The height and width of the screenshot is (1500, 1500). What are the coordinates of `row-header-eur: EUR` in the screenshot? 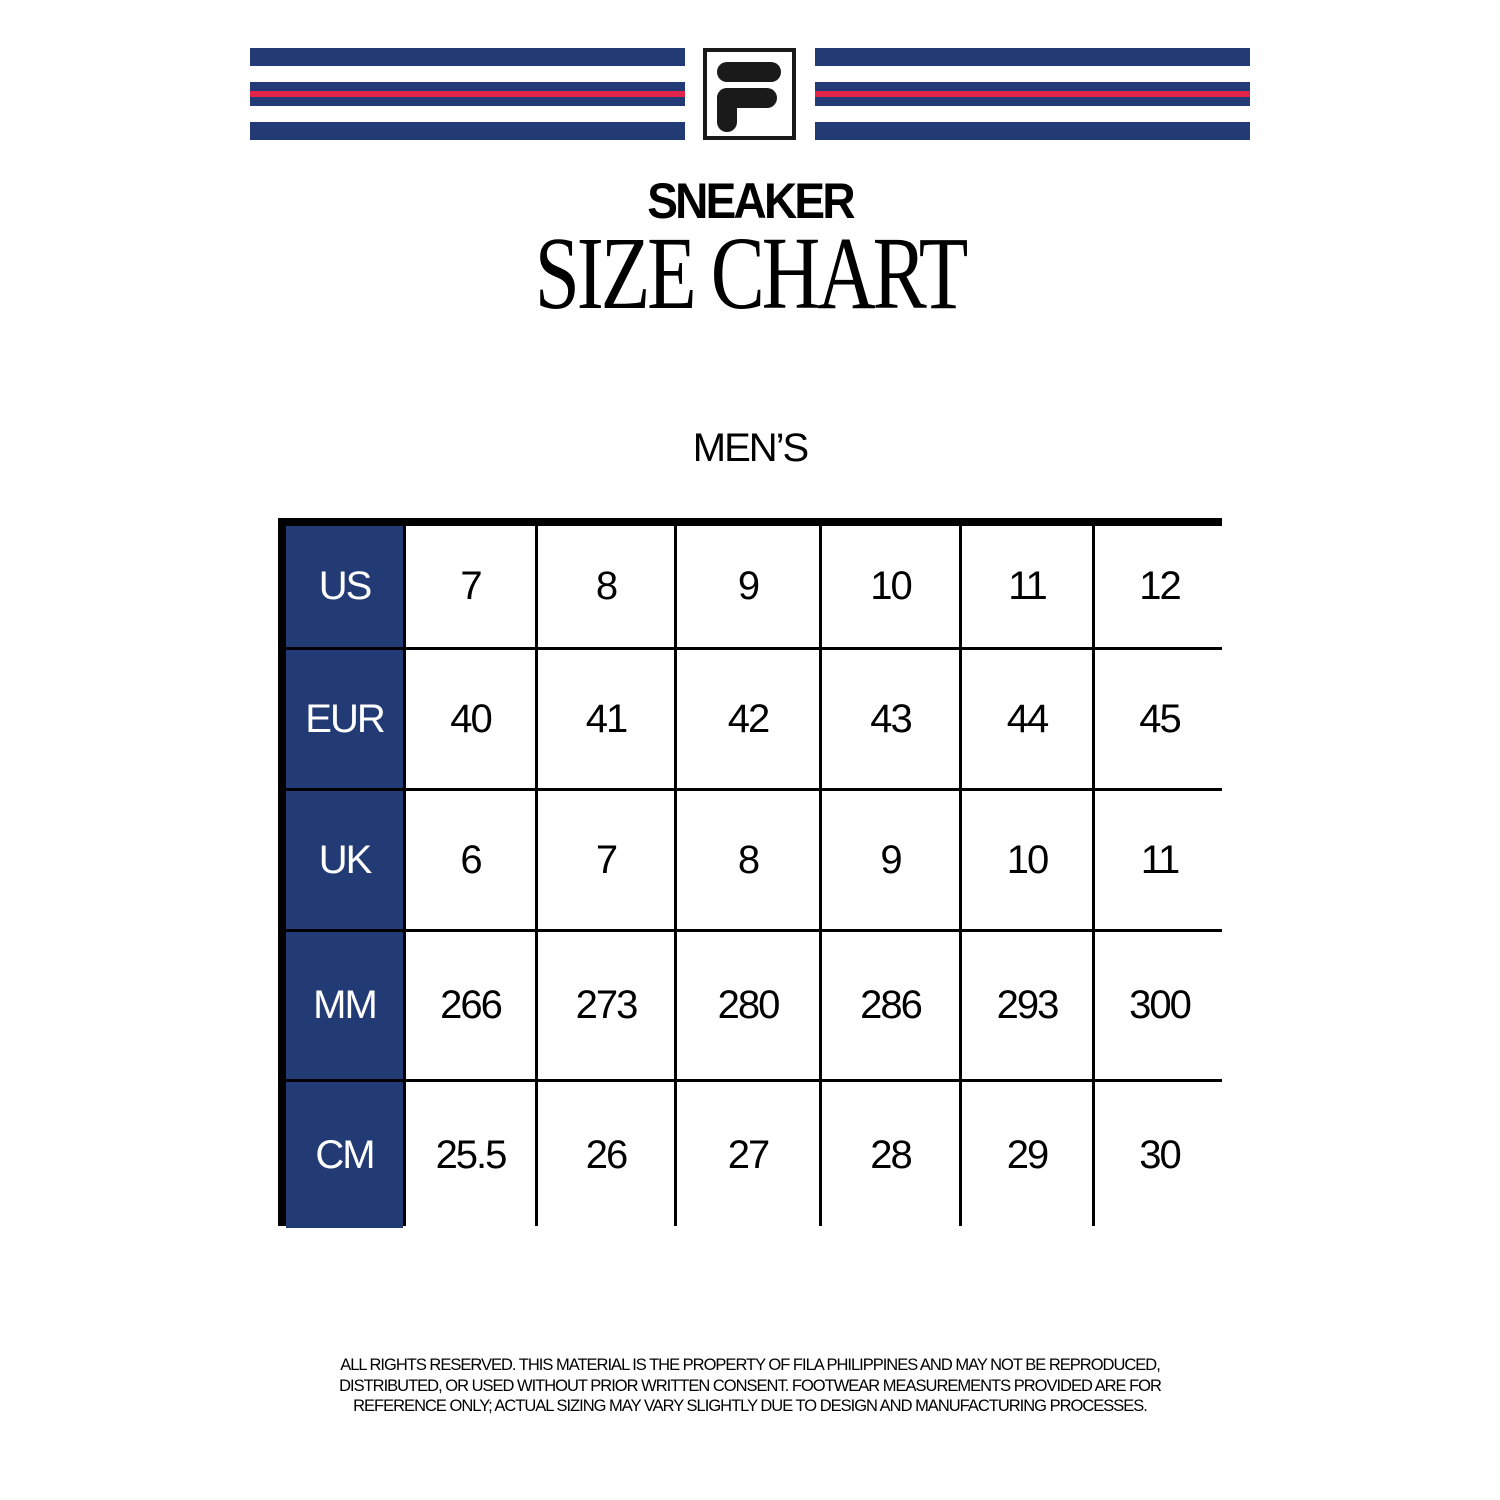 It's located at (344, 719).